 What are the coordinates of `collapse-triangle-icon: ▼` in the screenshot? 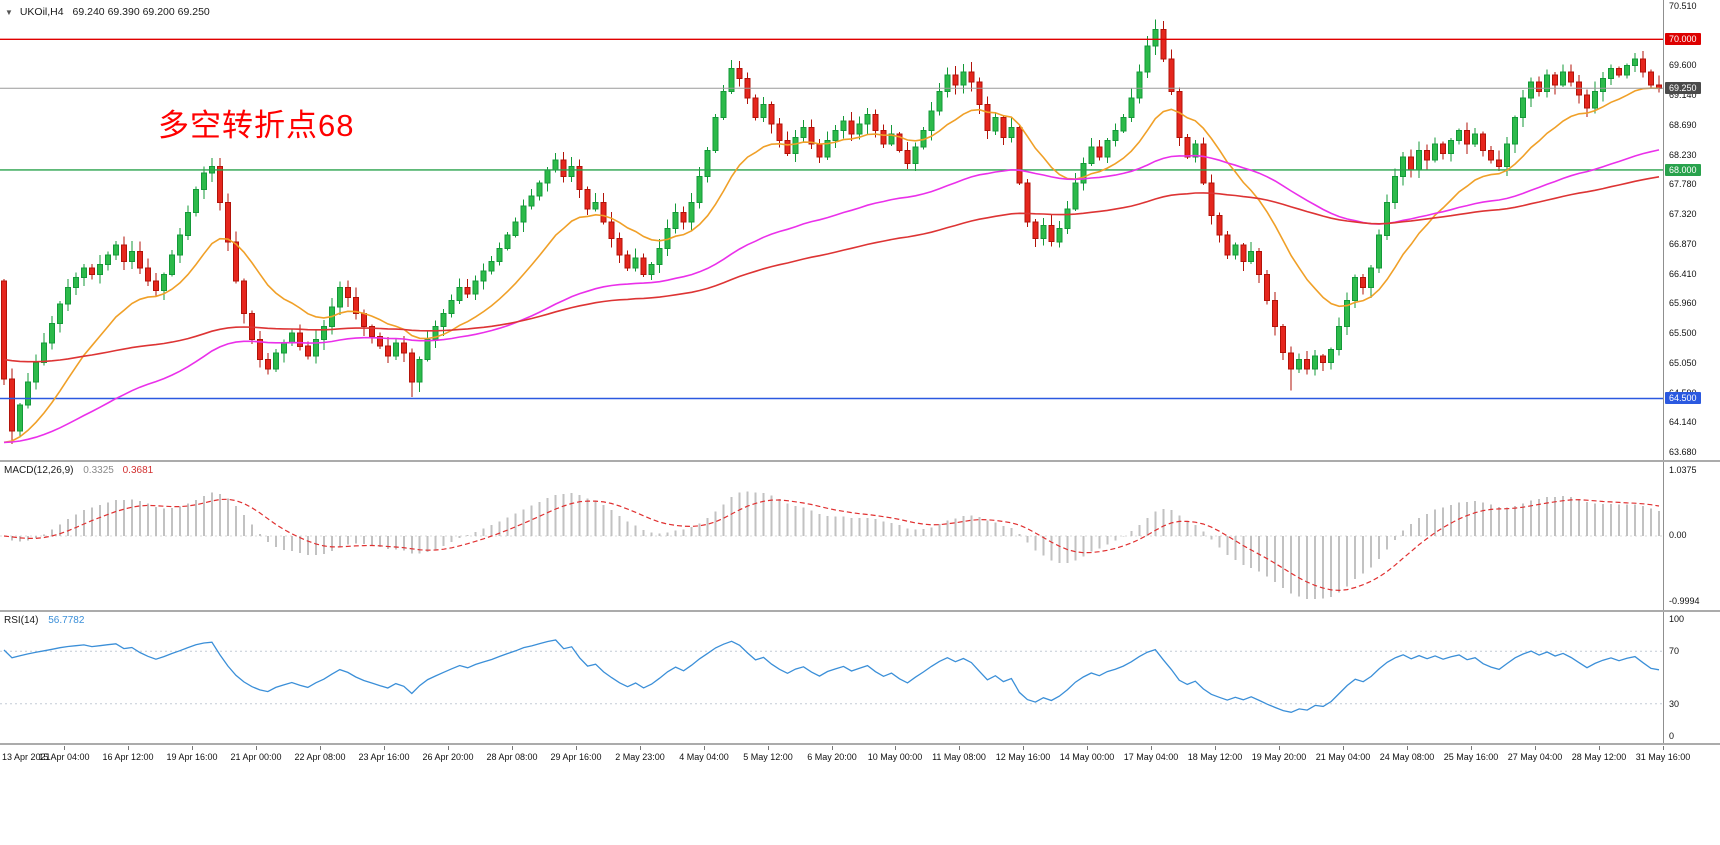 It's located at (9, 12).